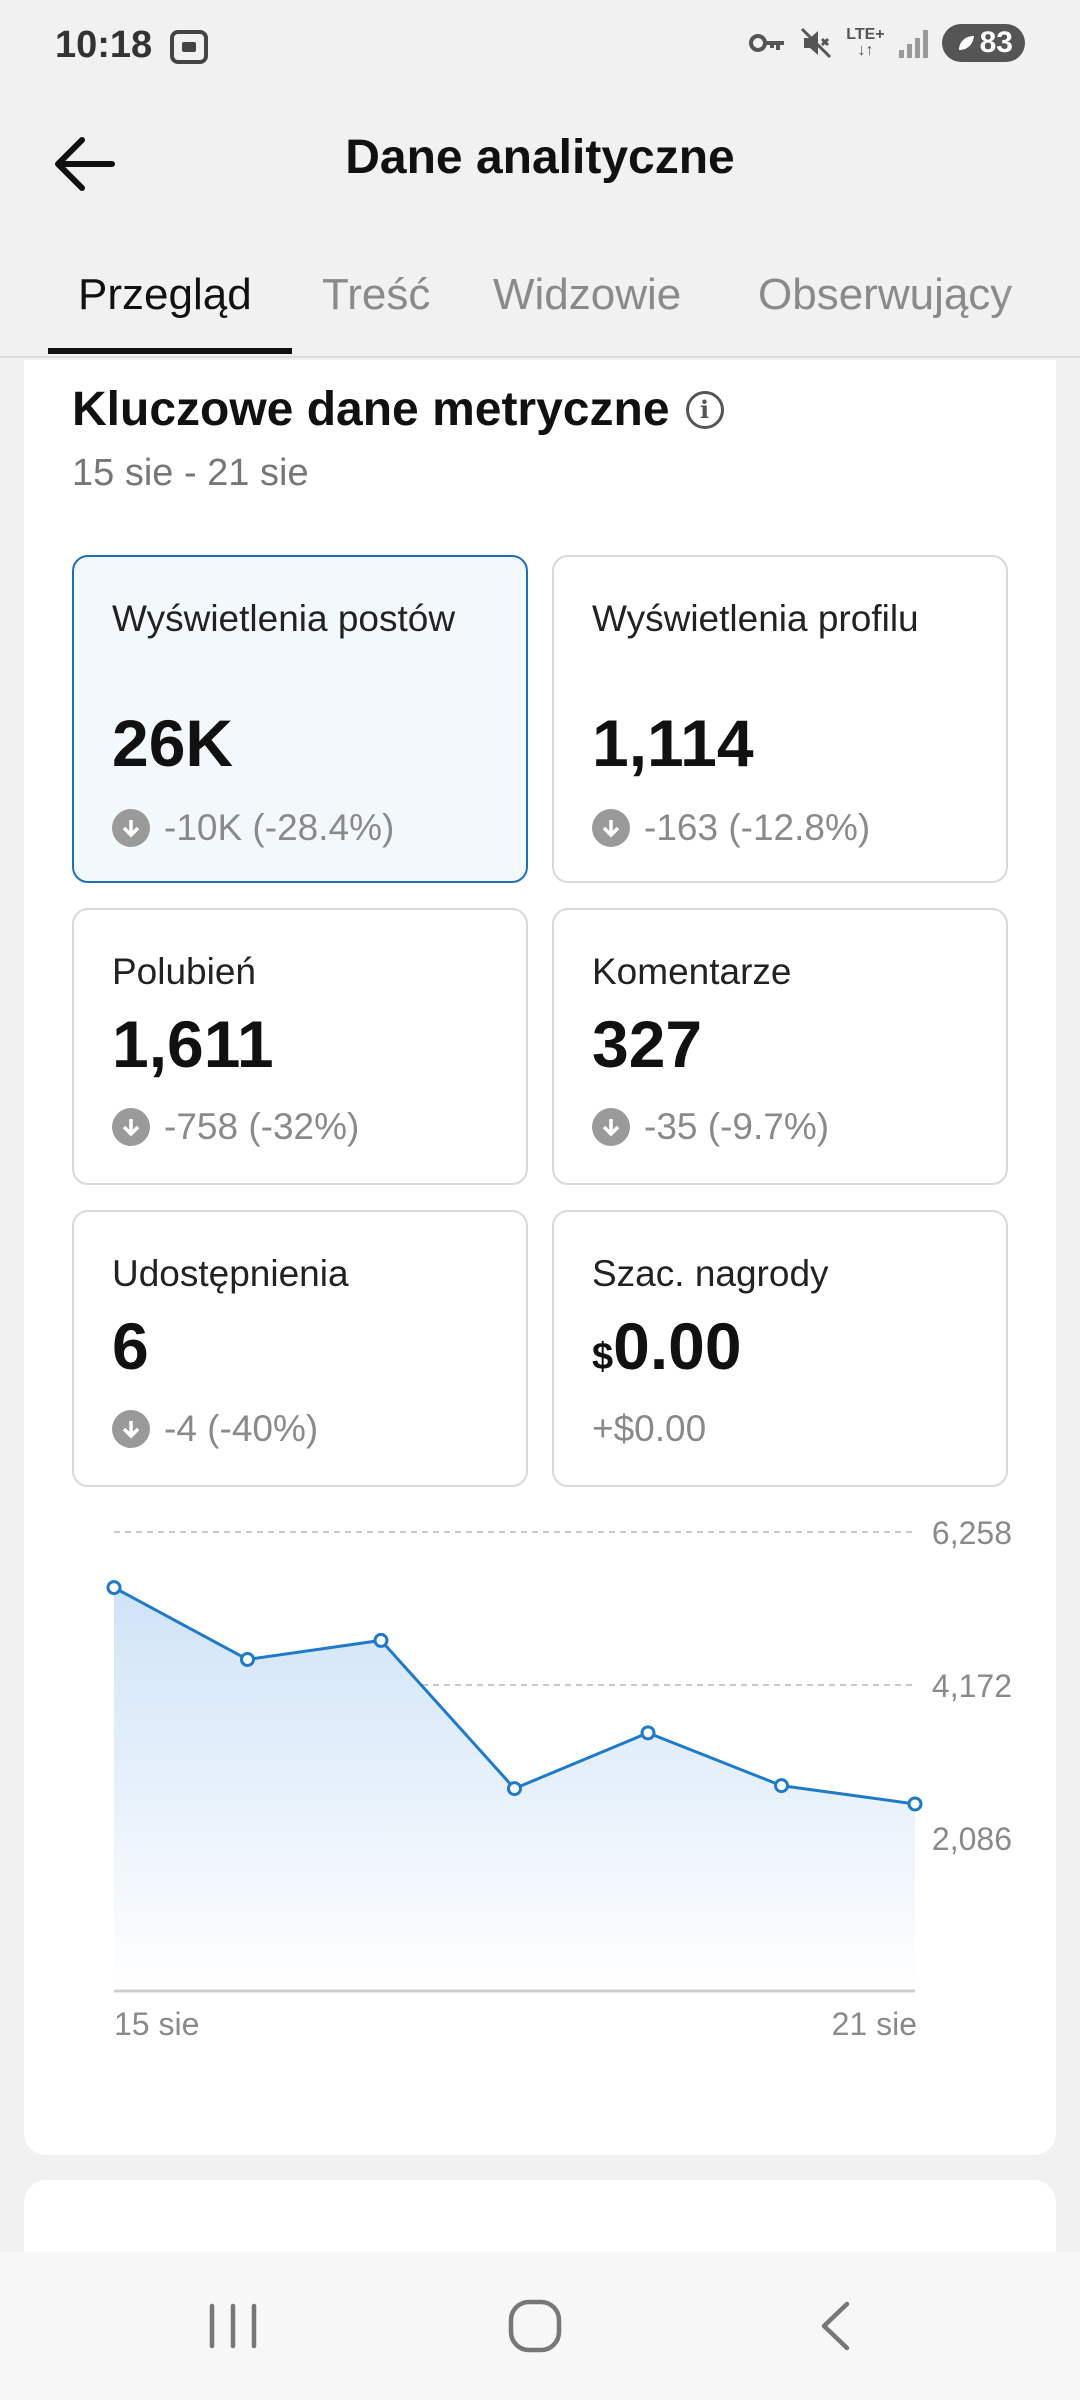 The width and height of the screenshot is (1080, 2400). I want to click on metric-change-text: -4 (-40%), so click(241, 1428).